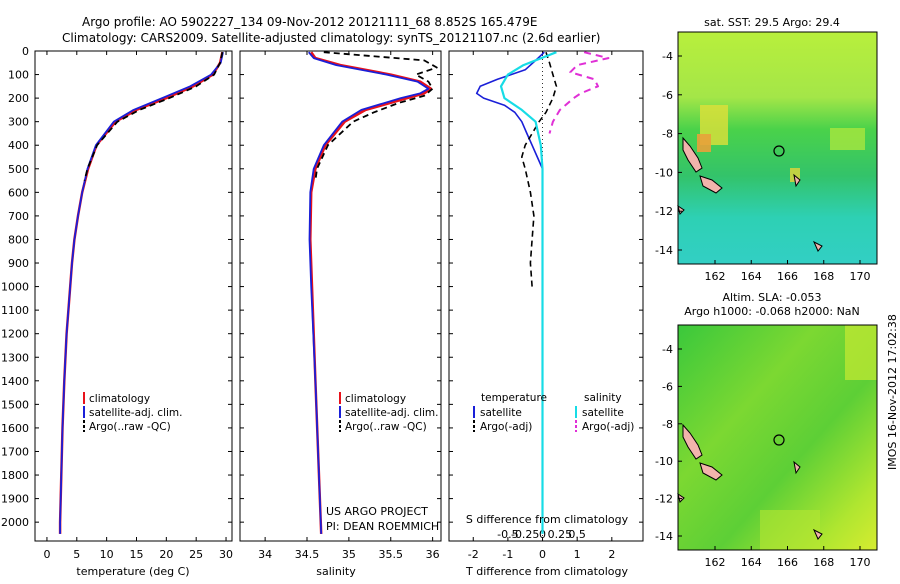 This screenshot has height=584, width=900. What do you see at coordinates (611, 554) in the screenshot?
I see `x-tick-label: 2` at bounding box center [611, 554].